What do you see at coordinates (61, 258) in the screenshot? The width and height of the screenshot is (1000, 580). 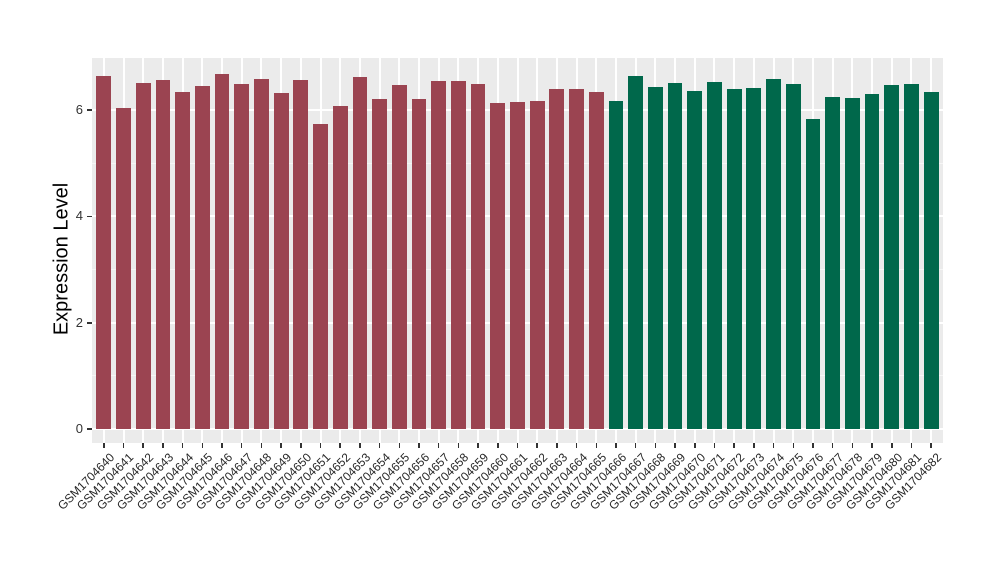 I see `y-axis-title: Expression Level` at bounding box center [61, 258].